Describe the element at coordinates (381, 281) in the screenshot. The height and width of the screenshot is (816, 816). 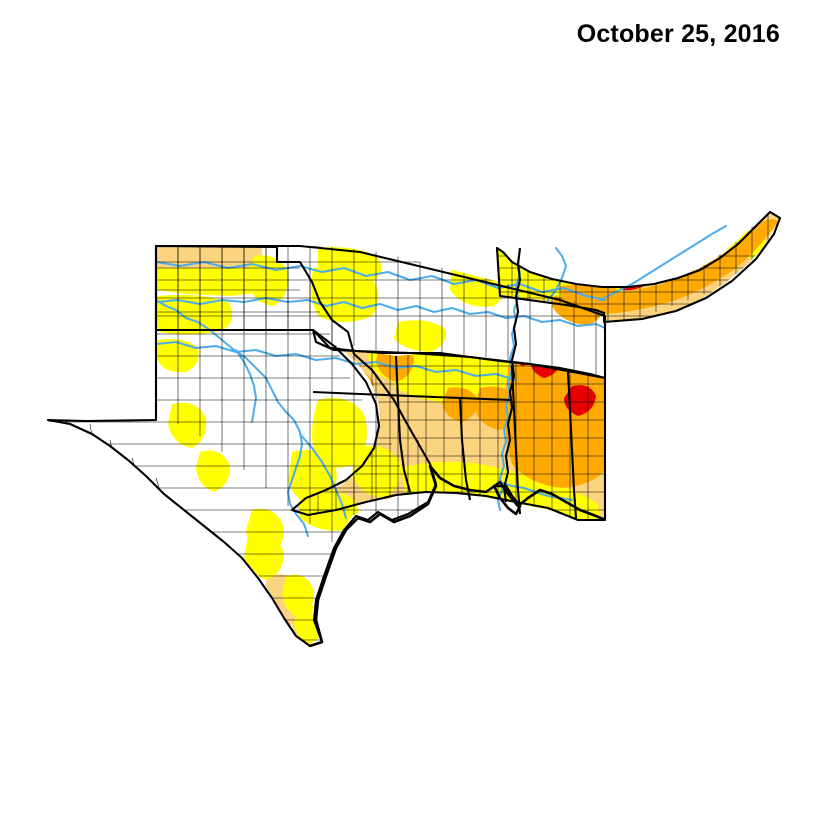
I see `river-arkansas` at that location.